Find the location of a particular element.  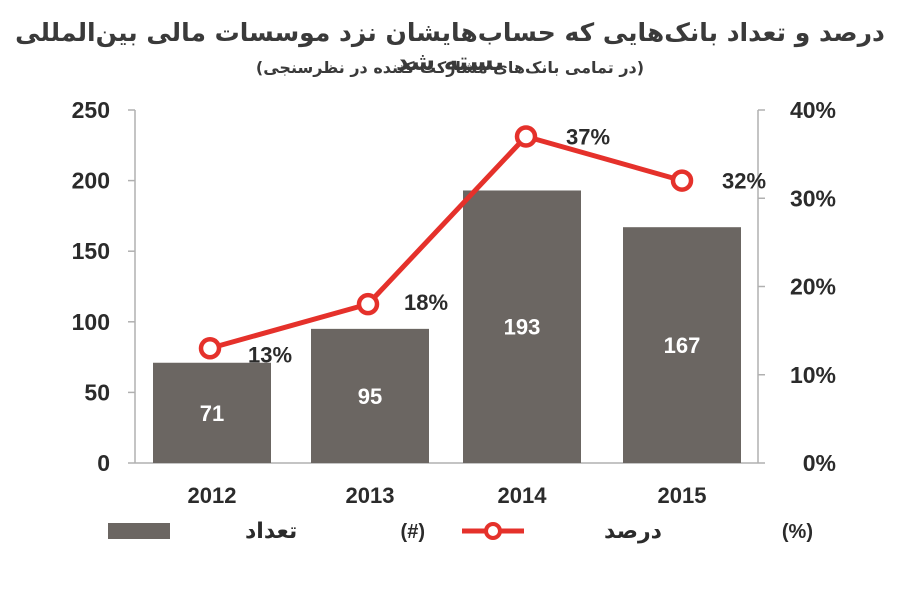

line-value-label: 13% is located at coordinates (270, 354).